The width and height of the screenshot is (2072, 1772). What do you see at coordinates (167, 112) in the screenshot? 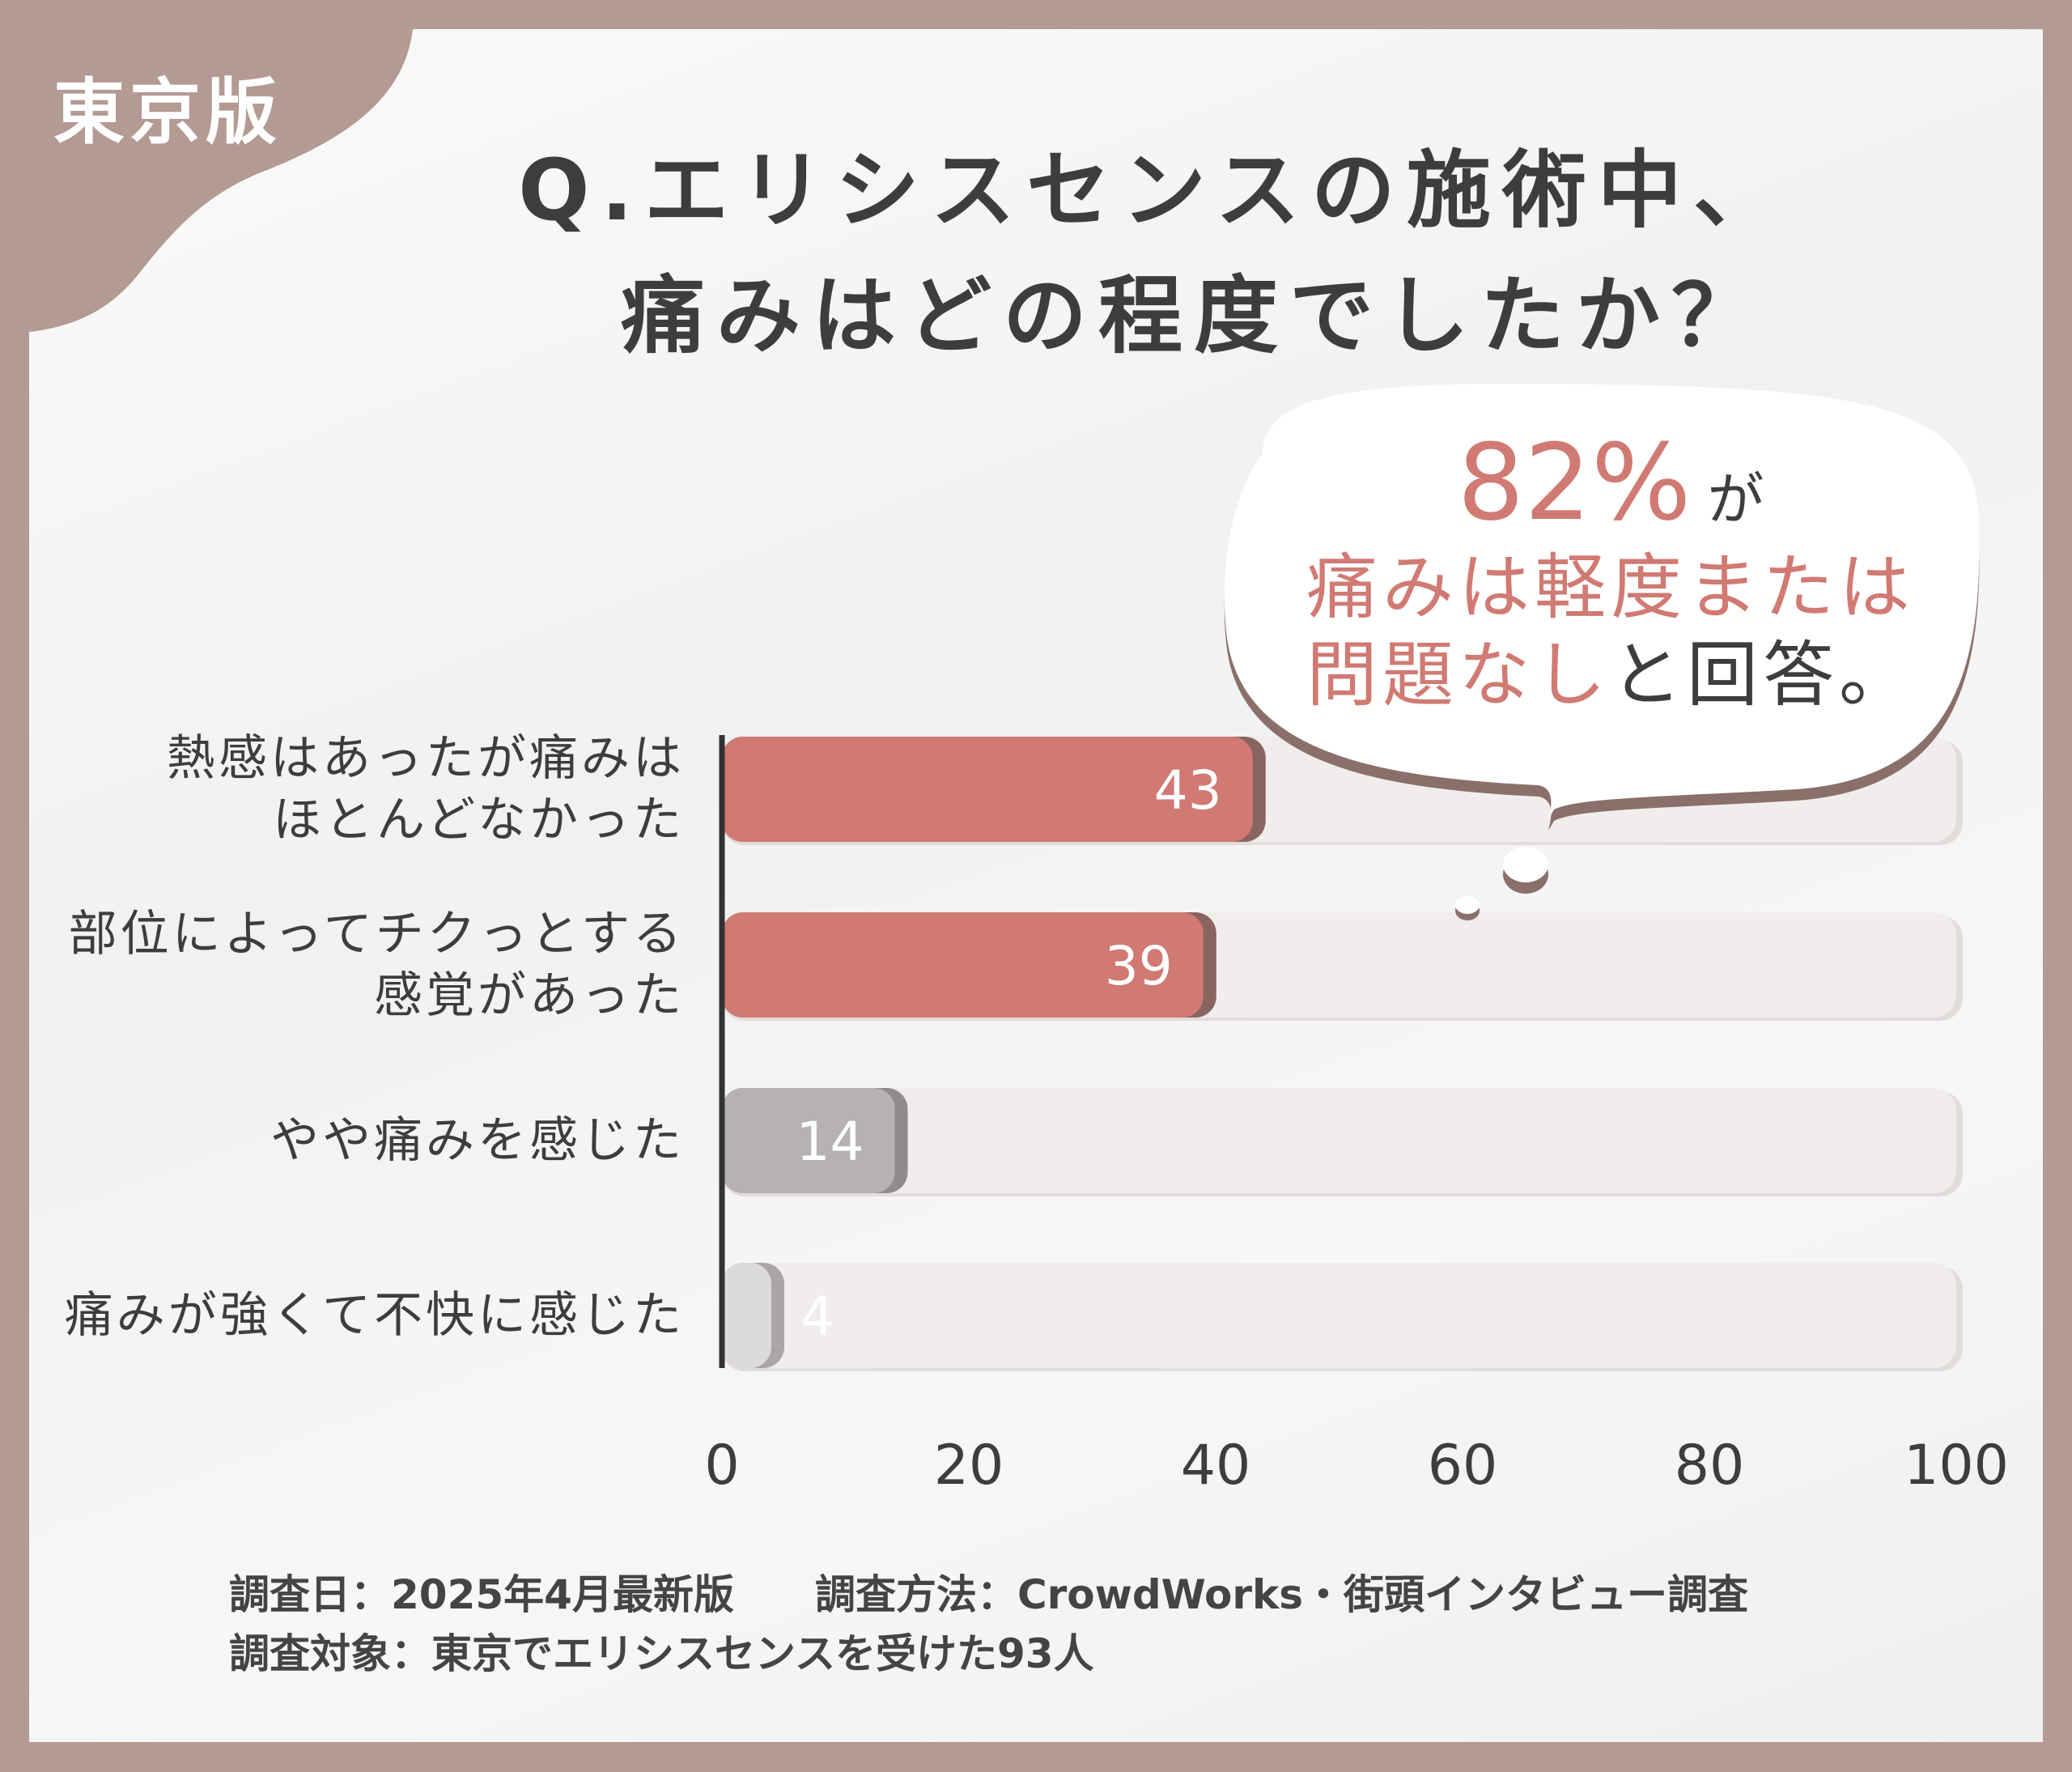
I see `region-badge: 東京版` at bounding box center [167, 112].